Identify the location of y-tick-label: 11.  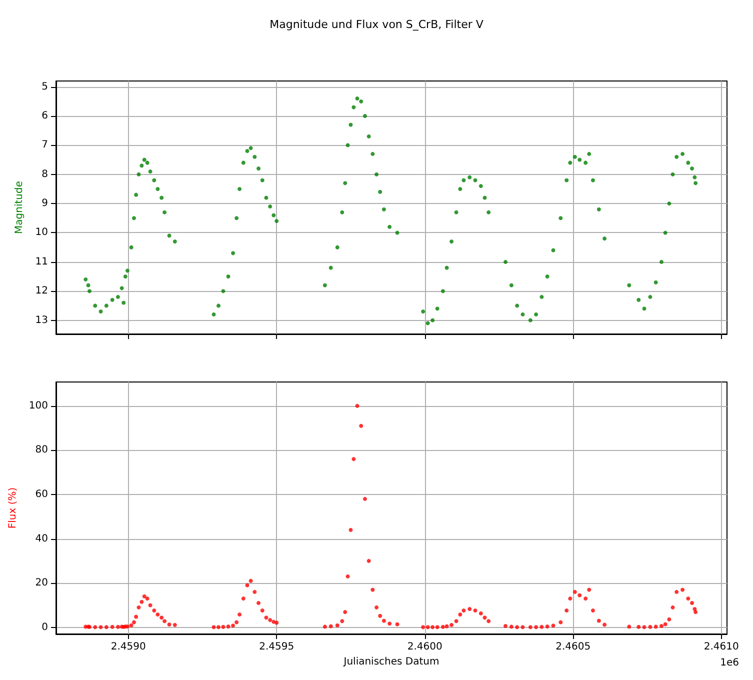
(41, 262).